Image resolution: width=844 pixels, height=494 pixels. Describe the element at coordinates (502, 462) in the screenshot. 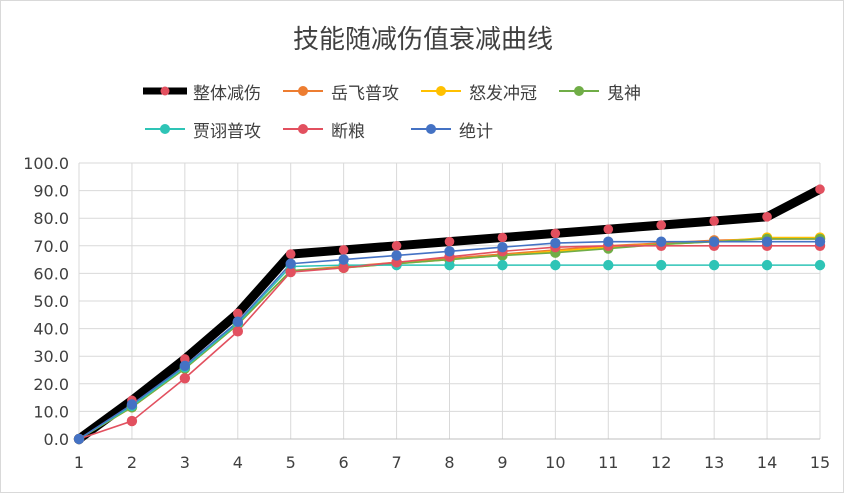

I see `x-tick-label: 9` at that location.